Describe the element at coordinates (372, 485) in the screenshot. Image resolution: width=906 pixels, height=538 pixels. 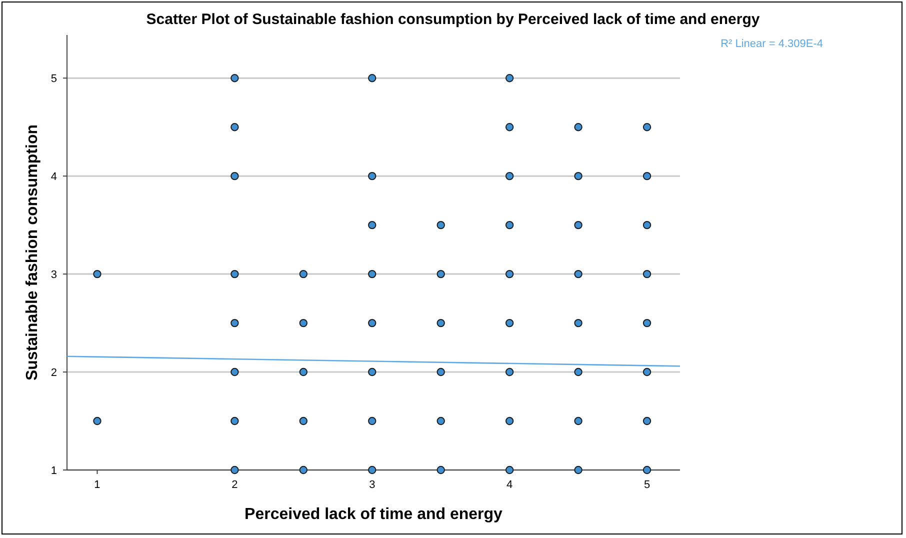
I see `x-tick-label: 3` at that location.